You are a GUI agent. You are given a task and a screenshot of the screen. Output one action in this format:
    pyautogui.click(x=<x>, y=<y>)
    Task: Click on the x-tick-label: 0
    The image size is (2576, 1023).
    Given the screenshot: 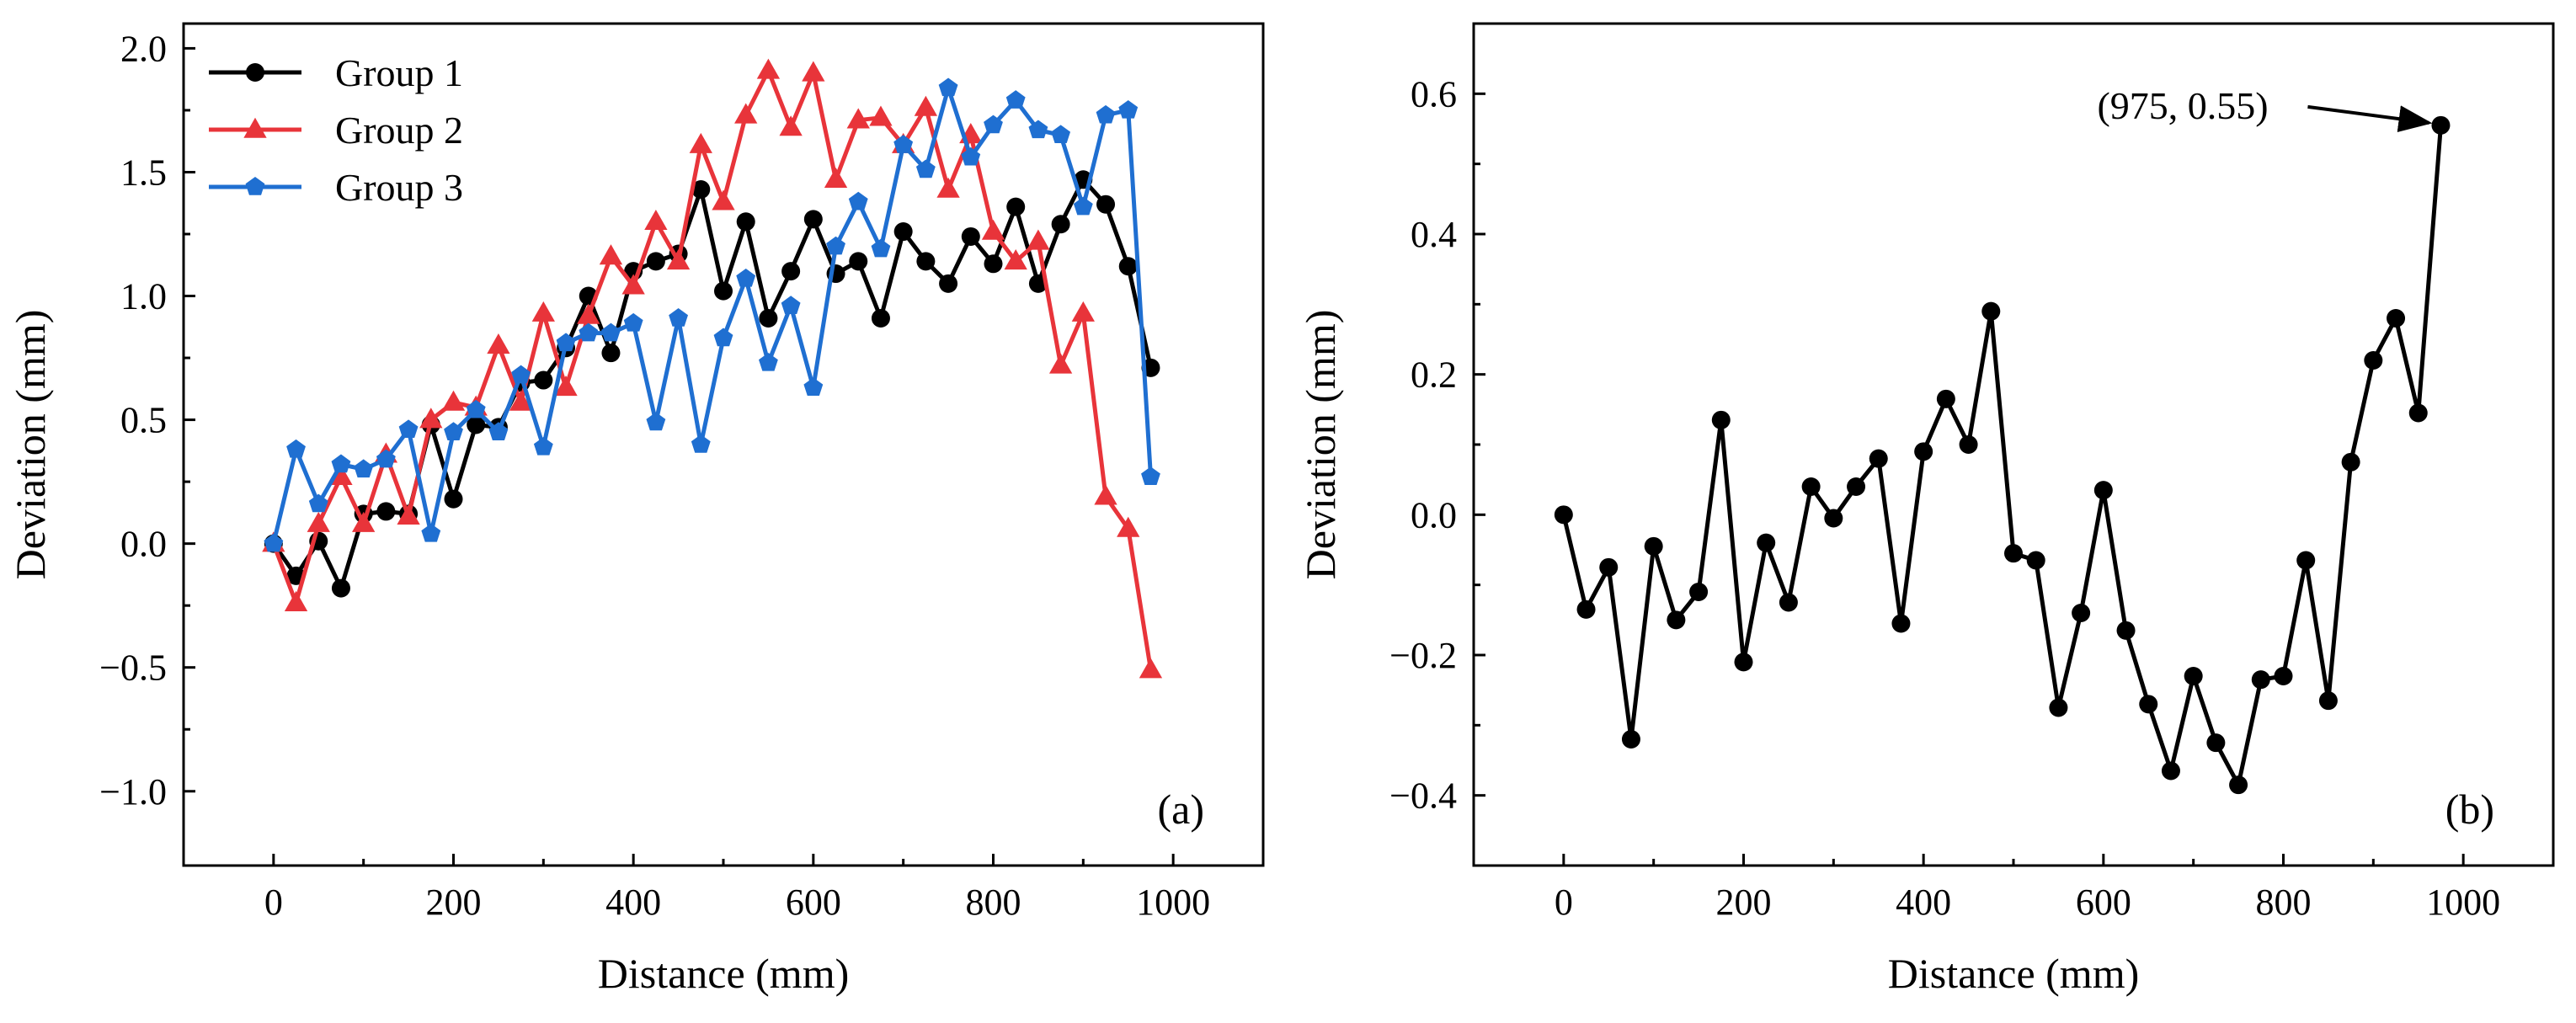 What is the action you would take?
    pyautogui.click(x=1564, y=903)
    